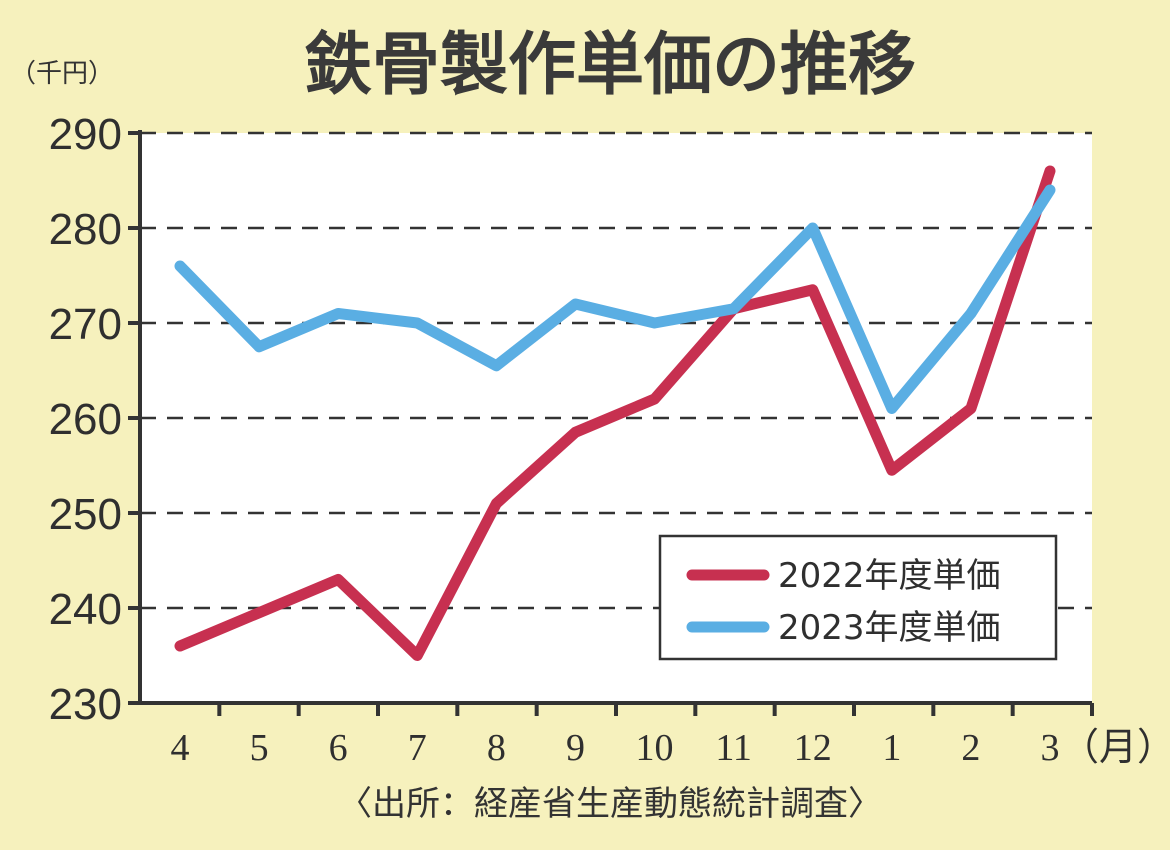 The image size is (1170, 850). What do you see at coordinates (889, 628) in the screenshot?
I see `legend-label: 2023年度単価` at bounding box center [889, 628].